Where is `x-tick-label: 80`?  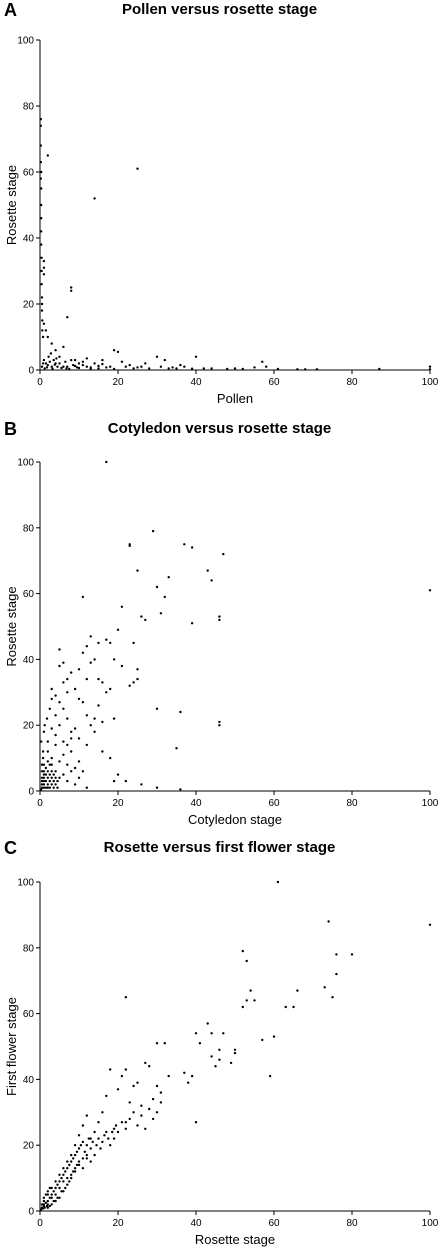 x-tick-label: 80 is located at coordinates (352, 382).